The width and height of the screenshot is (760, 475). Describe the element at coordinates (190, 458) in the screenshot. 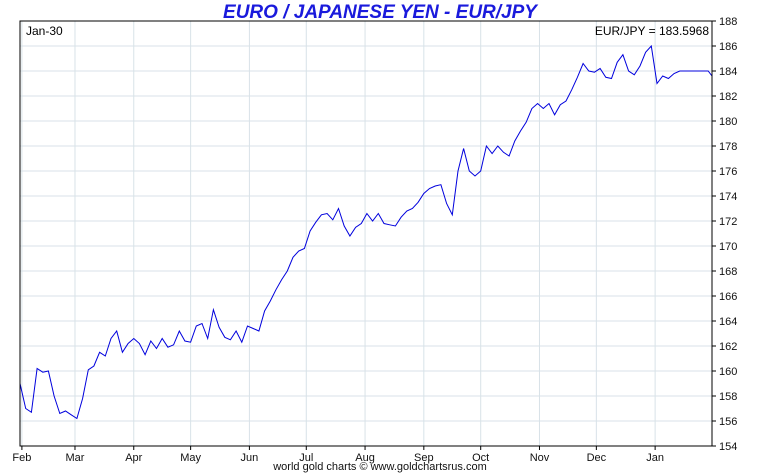

I see `x-tick-label: May` at that location.